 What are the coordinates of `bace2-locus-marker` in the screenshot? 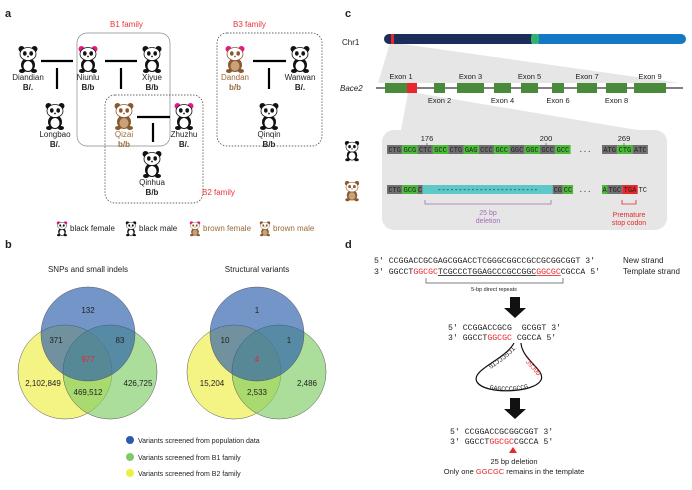 It's located at (392, 39).